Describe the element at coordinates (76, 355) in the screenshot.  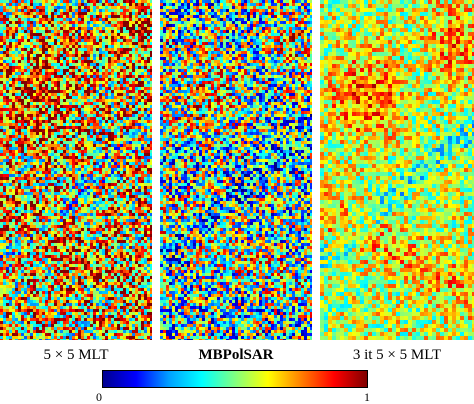
I see `caption-mlt: 5 × 5 MLT` at that location.